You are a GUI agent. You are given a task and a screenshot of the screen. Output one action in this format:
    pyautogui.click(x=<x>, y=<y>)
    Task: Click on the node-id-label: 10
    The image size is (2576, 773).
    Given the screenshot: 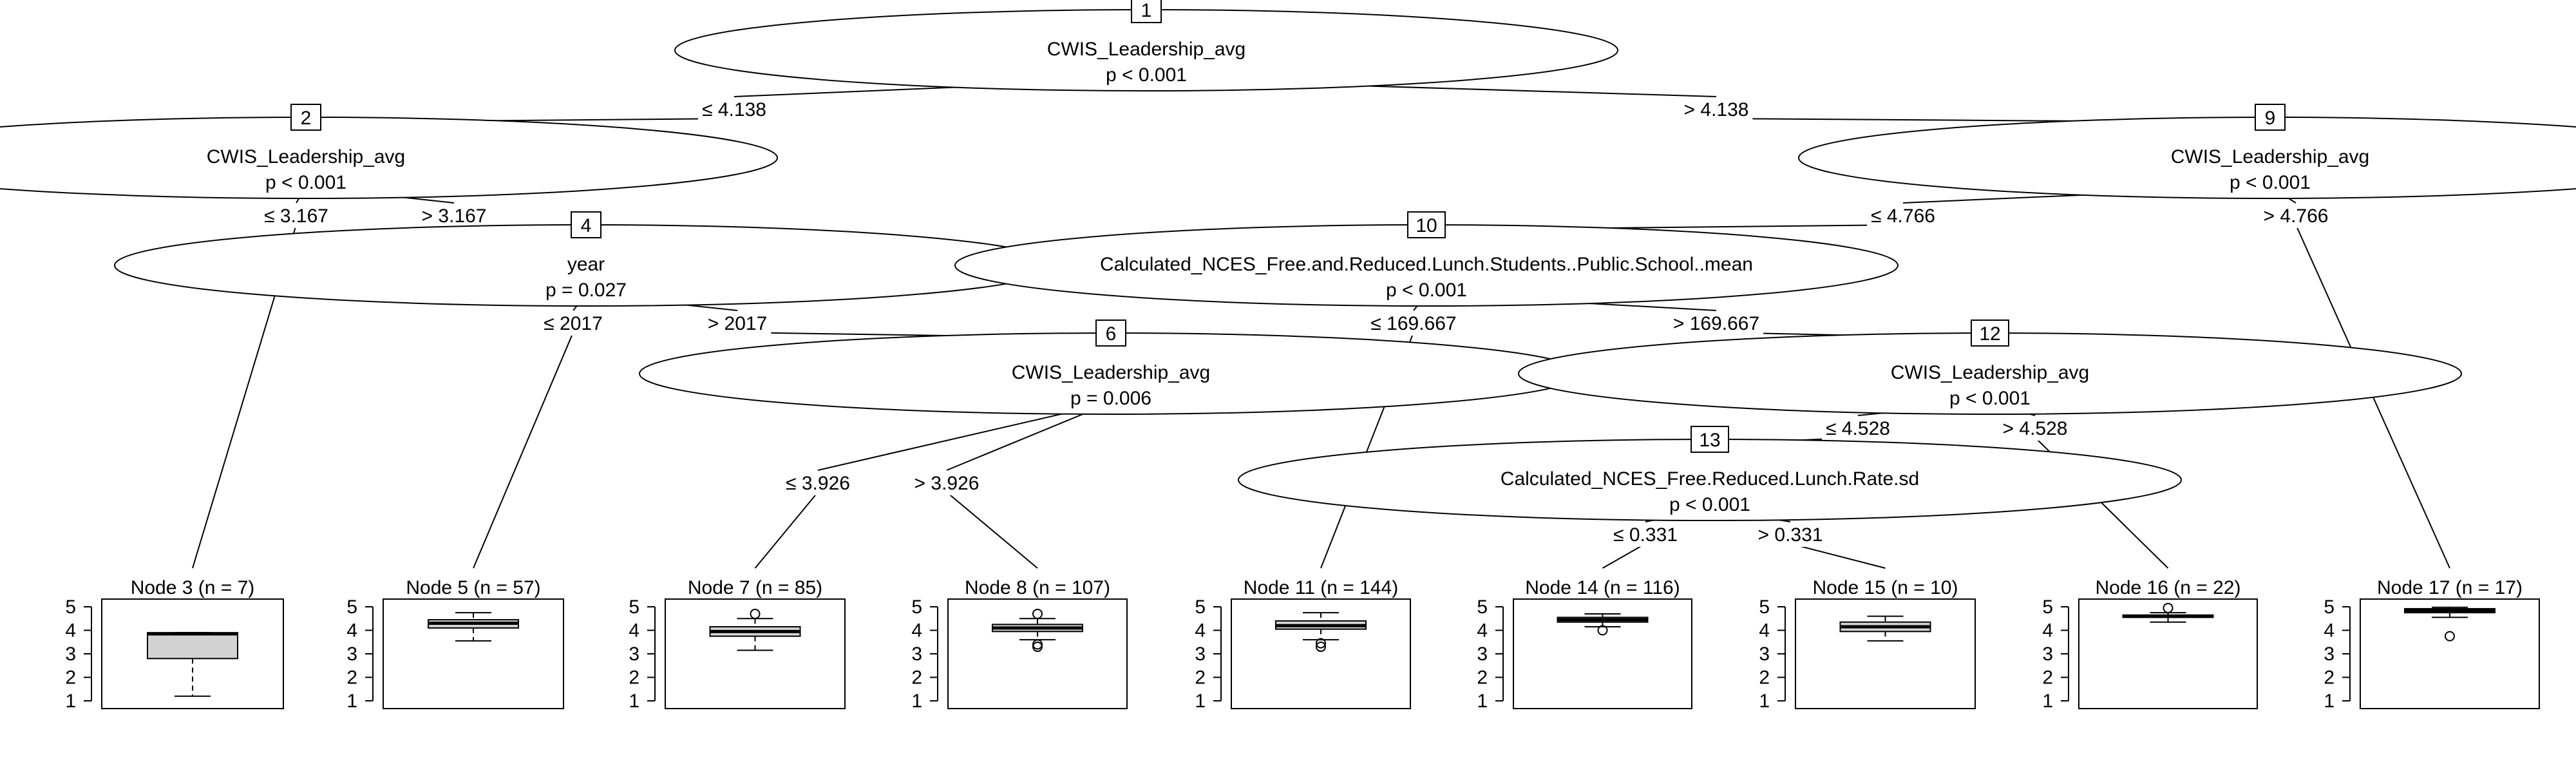 What is the action you would take?
    pyautogui.click(x=1426, y=225)
    